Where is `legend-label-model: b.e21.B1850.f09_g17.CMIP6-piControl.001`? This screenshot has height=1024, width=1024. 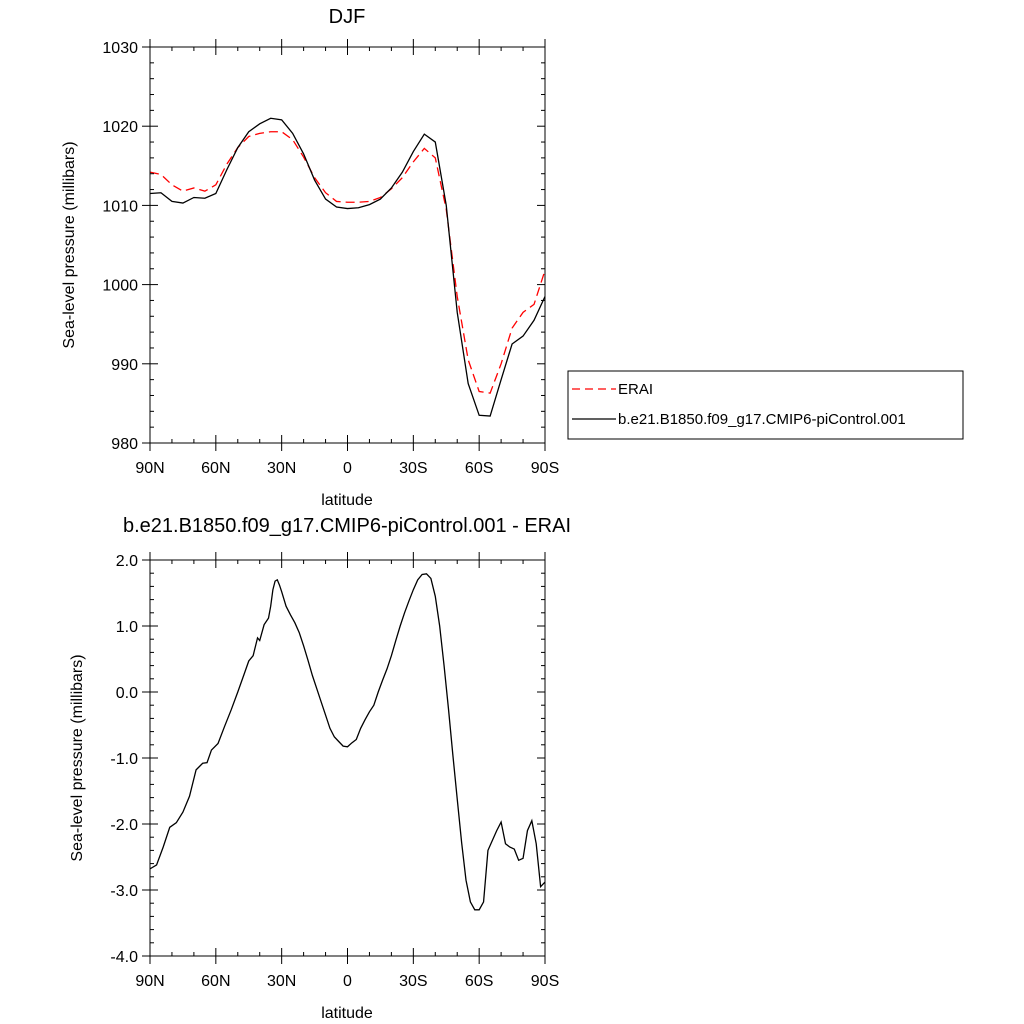 legend-label-model: b.e21.B1850.f09_g17.CMIP6-piControl.001 is located at coordinates (762, 419).